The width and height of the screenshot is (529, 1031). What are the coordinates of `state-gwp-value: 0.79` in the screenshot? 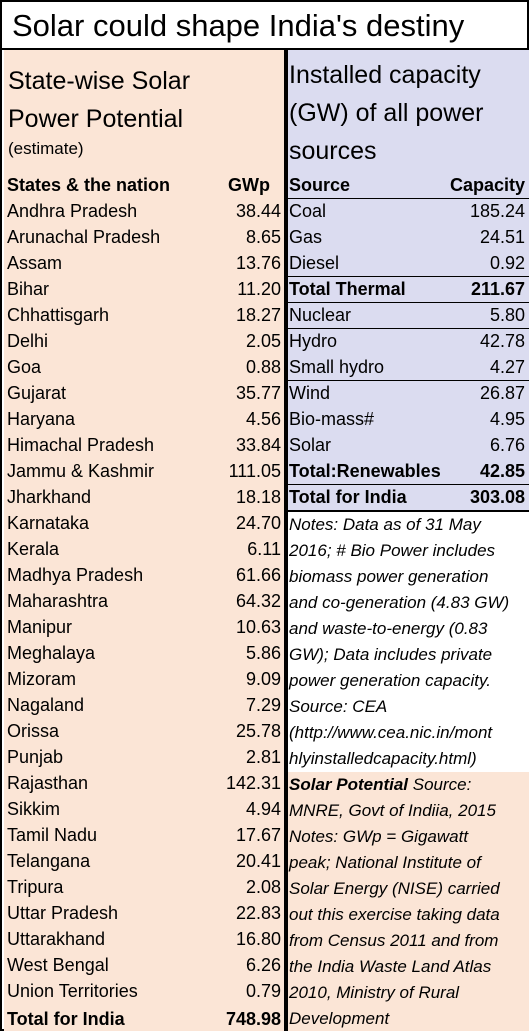 It's located at (263, 991).